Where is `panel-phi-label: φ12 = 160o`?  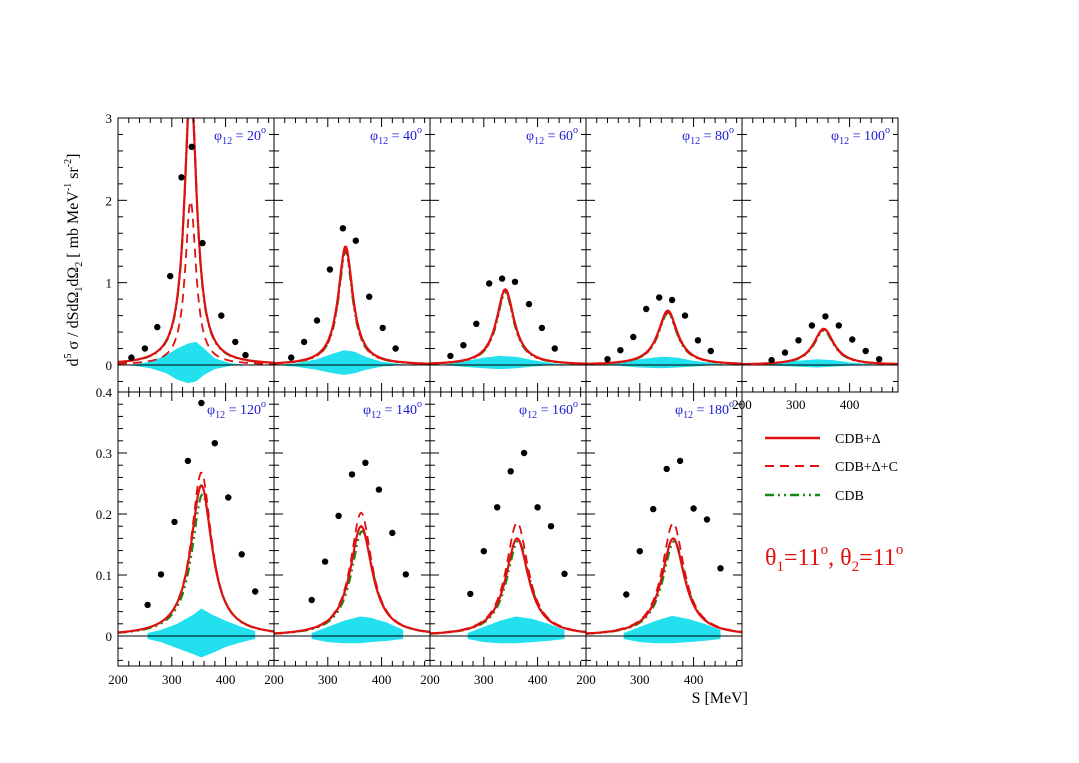 panel-phi-label: φ12 = 160o is located at coordinates (548, 410).